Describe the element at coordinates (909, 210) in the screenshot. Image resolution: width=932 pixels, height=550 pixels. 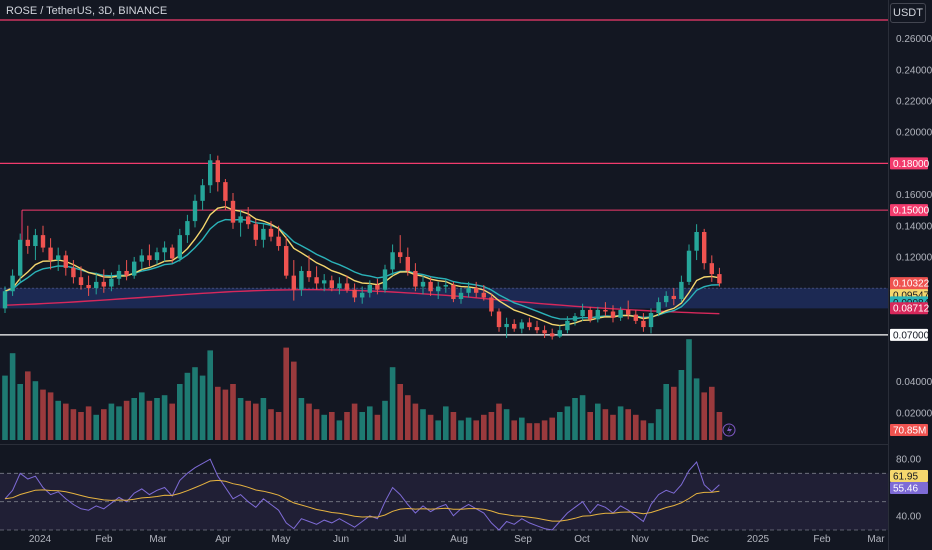
I see `badge-015-bg` at that location.